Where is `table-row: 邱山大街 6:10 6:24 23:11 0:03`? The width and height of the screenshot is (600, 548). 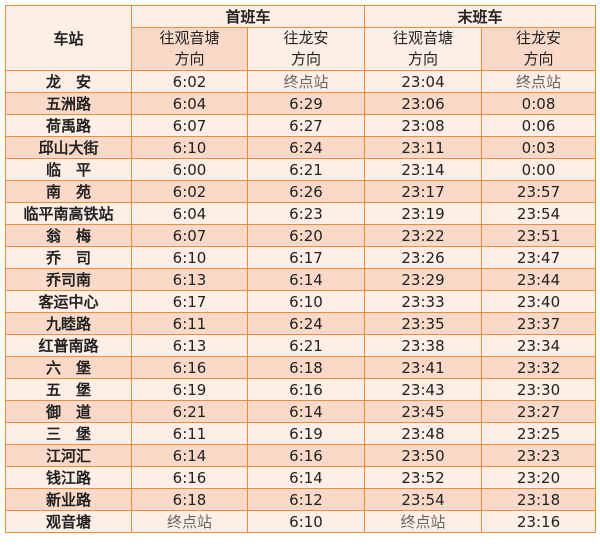
table-row: 邱山大街 6:10 6:24 23:11 0:03 is located at coordinates (301, 147).